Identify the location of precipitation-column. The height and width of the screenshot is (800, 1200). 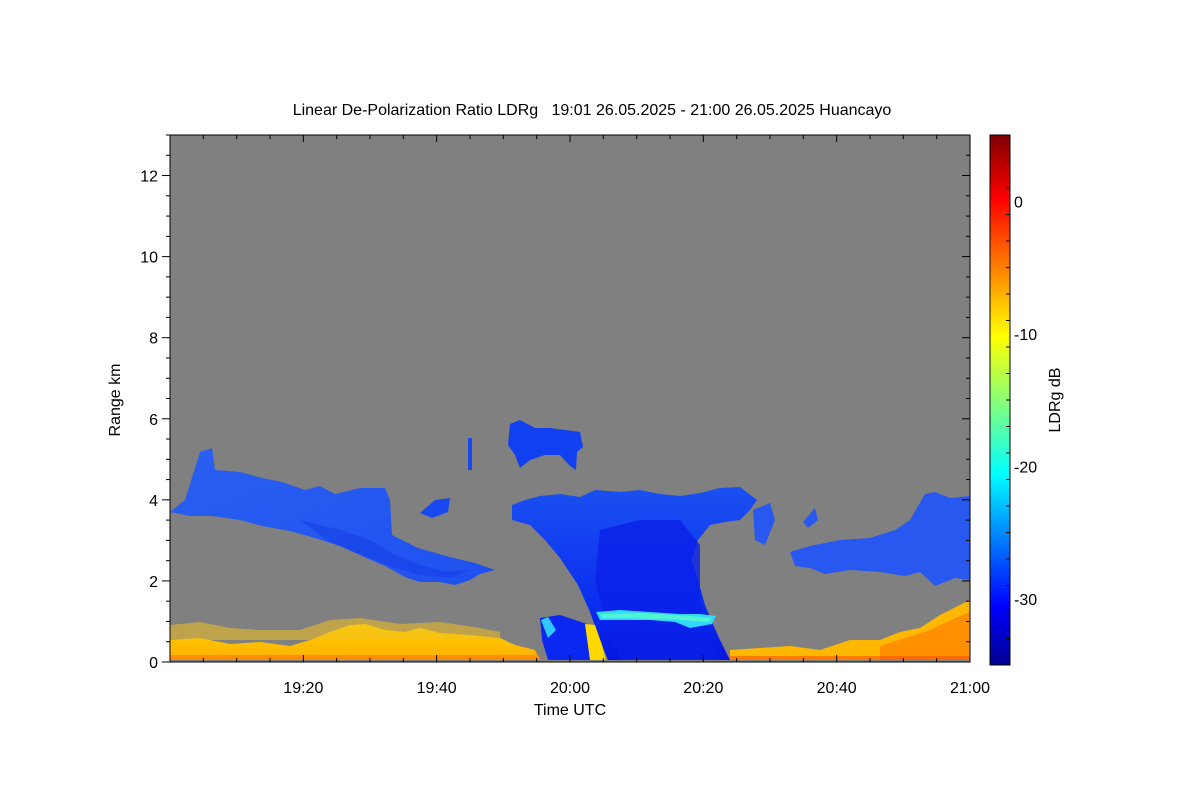
(570, 637).